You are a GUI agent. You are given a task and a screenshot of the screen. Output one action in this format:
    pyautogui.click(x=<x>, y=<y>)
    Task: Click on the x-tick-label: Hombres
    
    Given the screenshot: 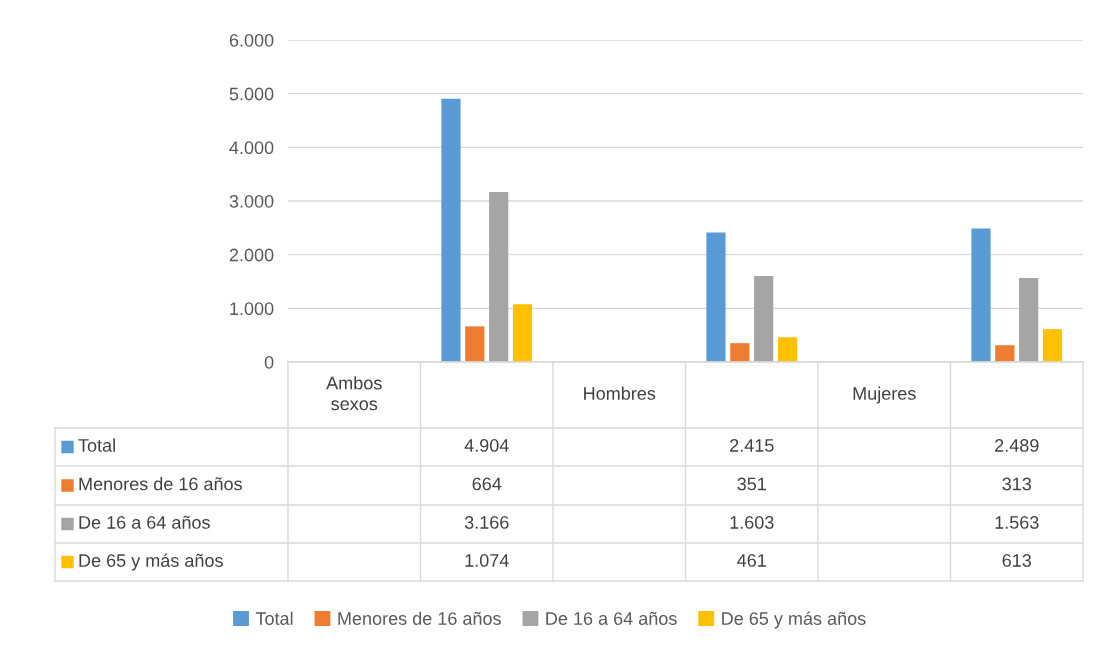 What is the action you would take?
    pyautogui.click(x=620, y=393)
    